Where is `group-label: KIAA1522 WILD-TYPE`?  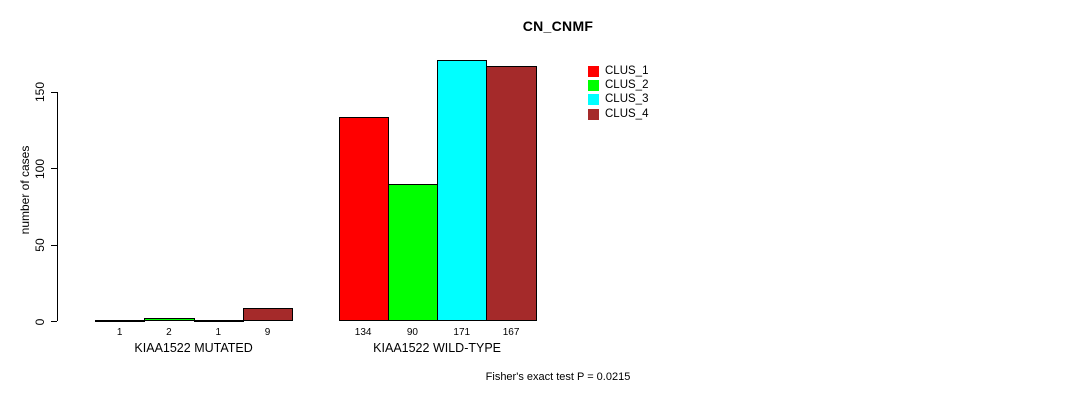
group-label: KIAA1522 WILD-TYPE is located at coordinates (437, 348).